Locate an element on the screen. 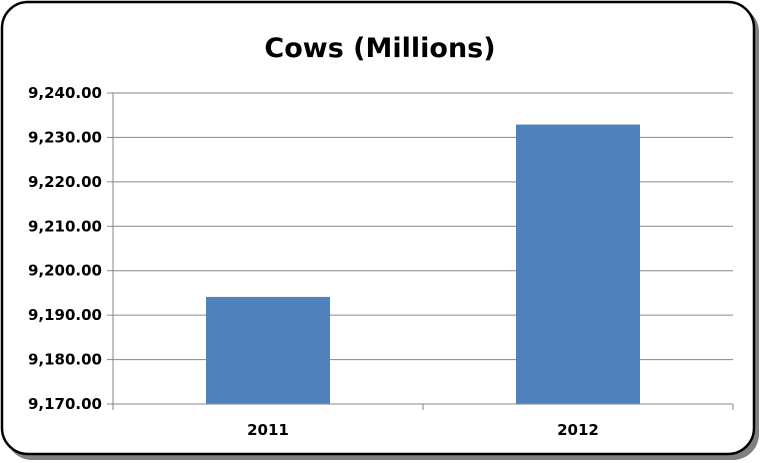  x-tick-labels: 2011 2012 is located at coordinates (423, 430).